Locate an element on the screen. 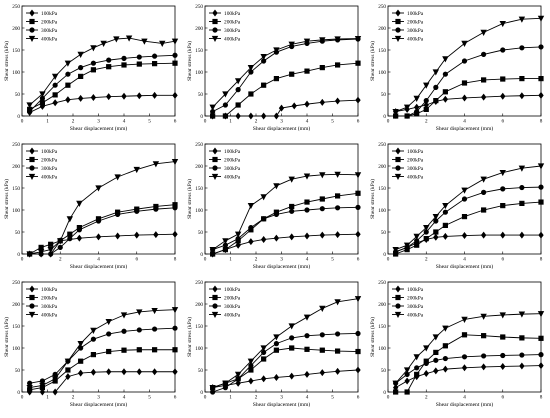  x-tick-label: 5 is located at coordinates (332, 122).